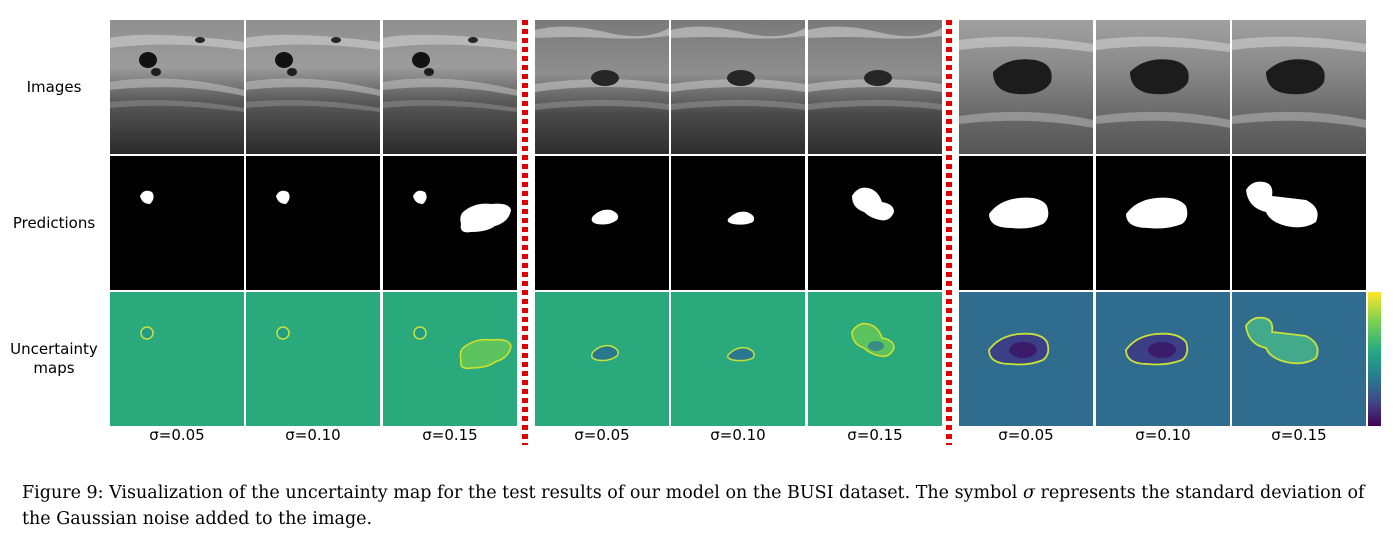 Image resolution: width=1396 pixels, height=541 pixels. What do you see at coordinates (54, 87) in the screenshot?
I see `row-label-images: Images` at bounding box center [54, 87].